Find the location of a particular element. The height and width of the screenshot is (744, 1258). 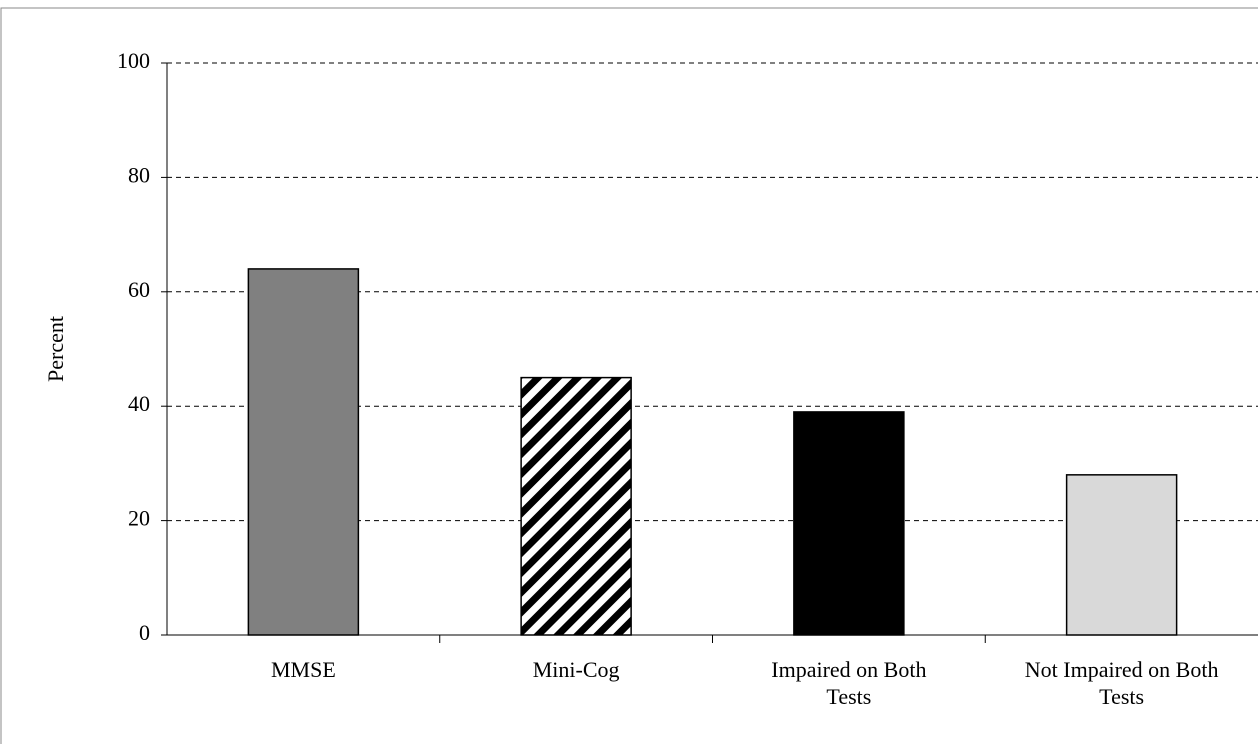

y-tick-label: 40 is located at coordinates (139, 403).